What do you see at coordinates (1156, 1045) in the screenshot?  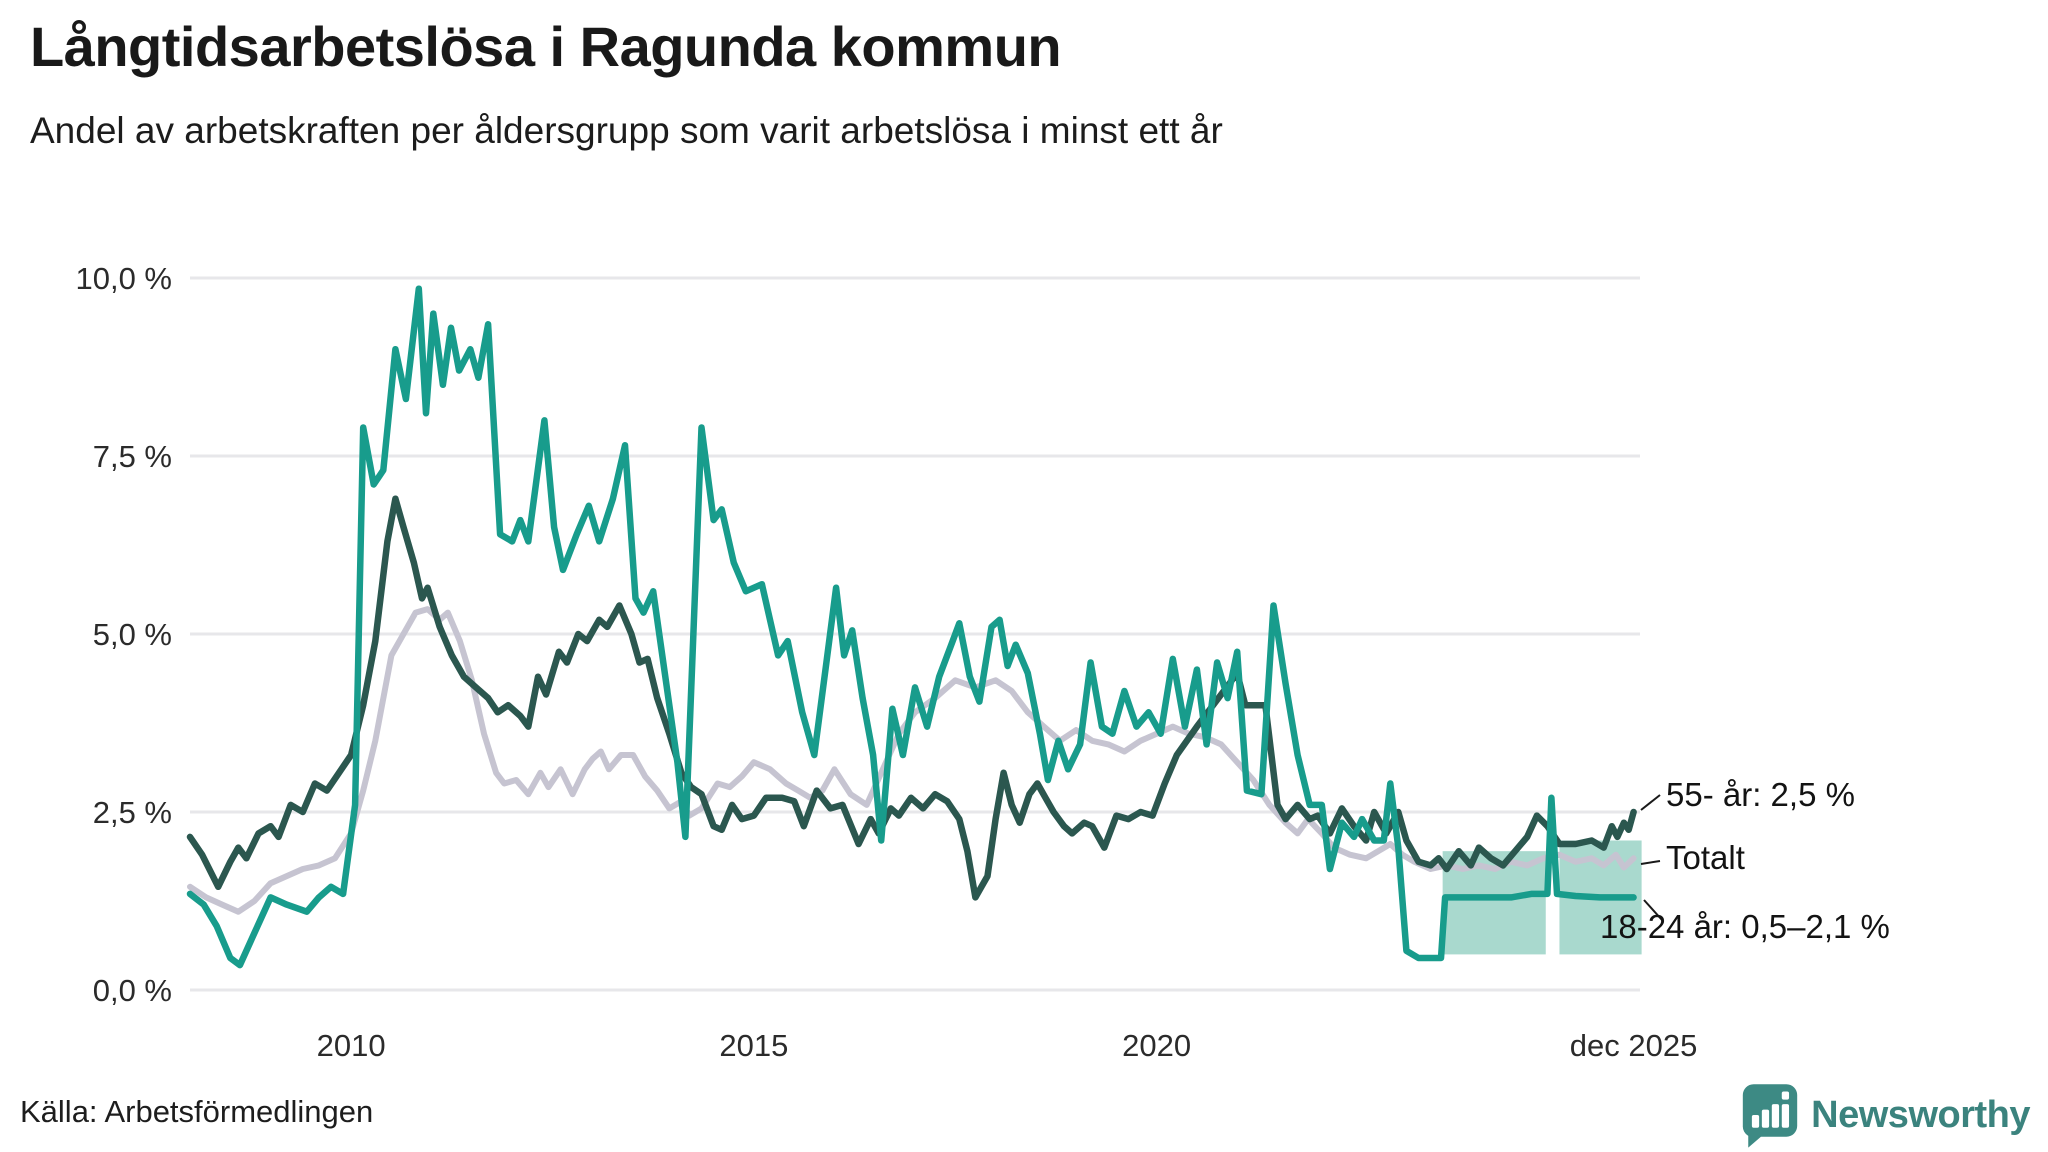 I see `x-tick-label: 2020` at bounding box center [1156, 1045].